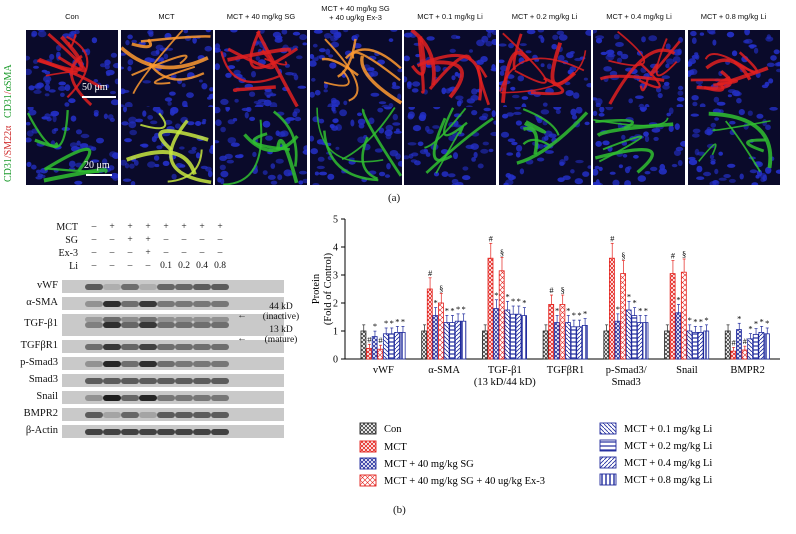 This screenshot has width=796, height=534. Describe the element at coordinates (441, 288) in the screenshot. I see `significance-mark: §` at that location.